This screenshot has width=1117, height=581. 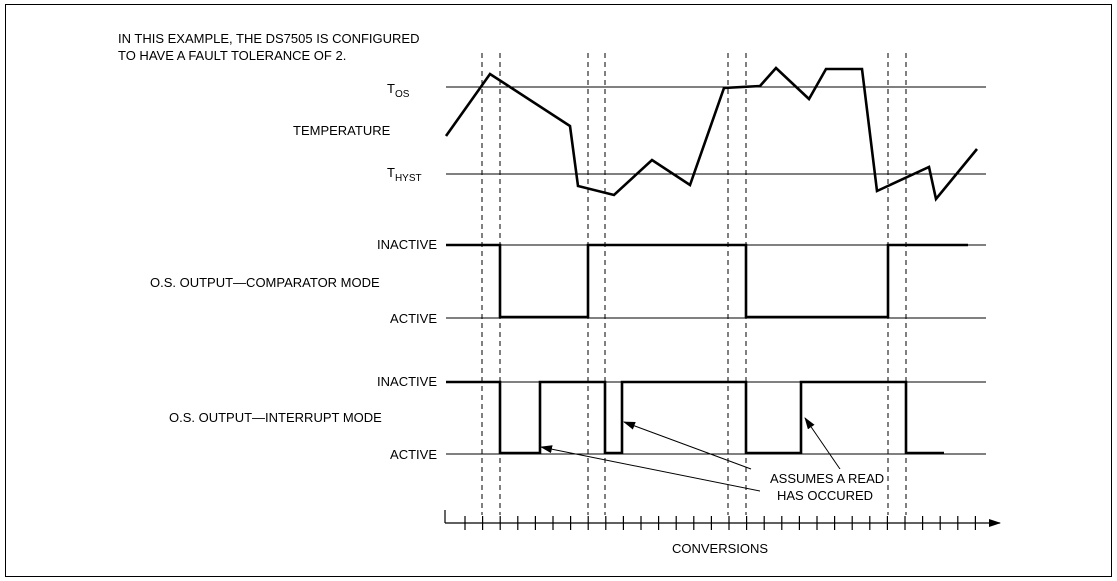 What do you see at coordinates (275, 417) in the screenshot?
I see `interrupt-mode-label: O.S. OUTPUT—INTERRUPT MODE` at bounding box center [275, 417].